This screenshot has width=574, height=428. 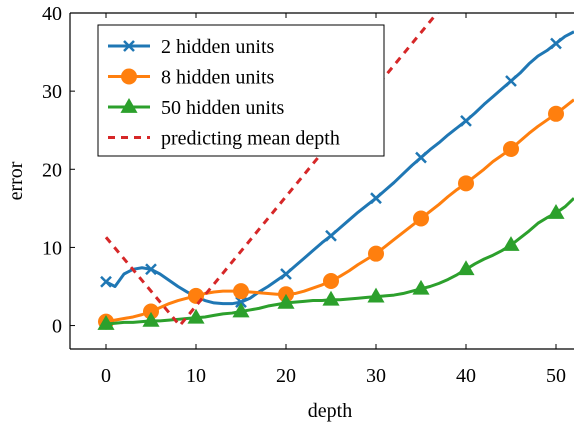 I want to click on x-tick-label: 10, so click(x=196, y=376).